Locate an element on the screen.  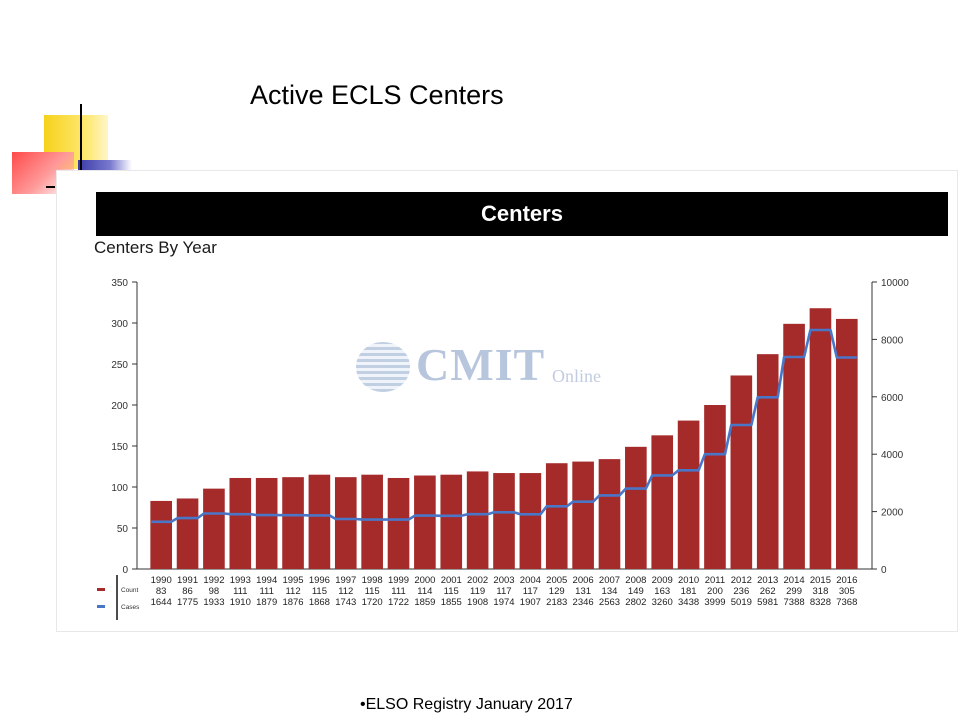
x-tick-label: 1997 is located at coordinates (345, 580).